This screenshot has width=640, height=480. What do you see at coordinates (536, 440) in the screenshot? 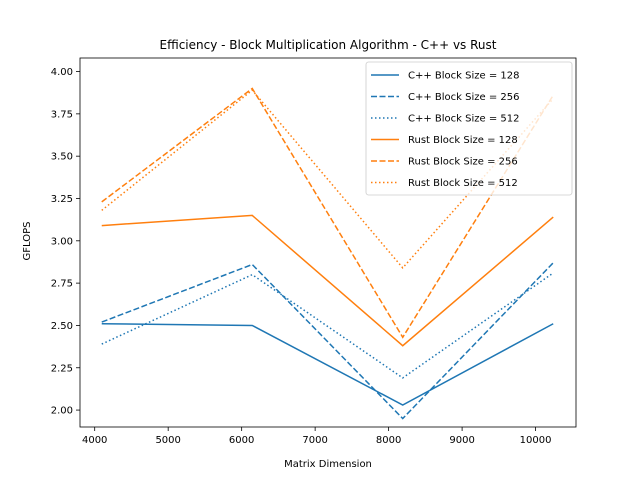
I see `x-tick-label: 10000` at bounding box center [536, 440].